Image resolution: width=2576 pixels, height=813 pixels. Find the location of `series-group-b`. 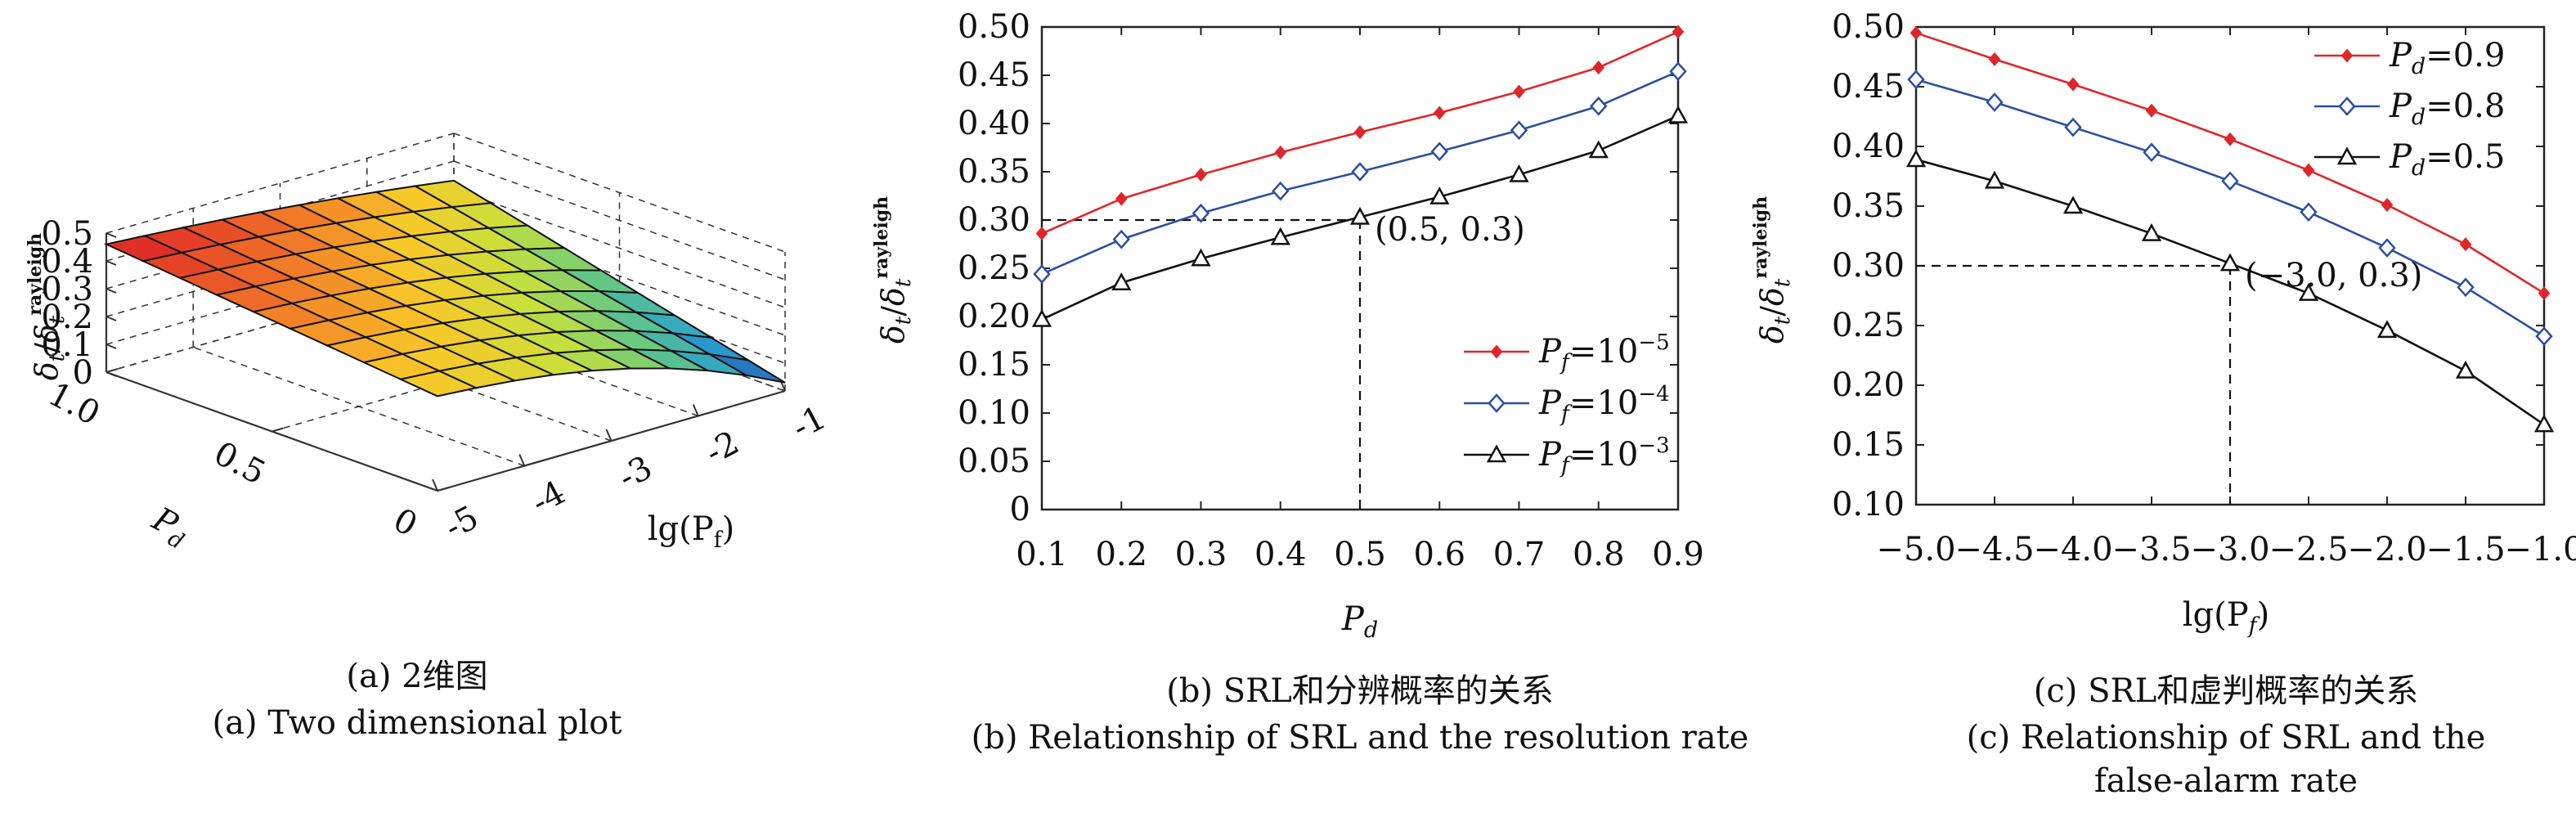

series-group-b is located at coordinates (1360, 176).